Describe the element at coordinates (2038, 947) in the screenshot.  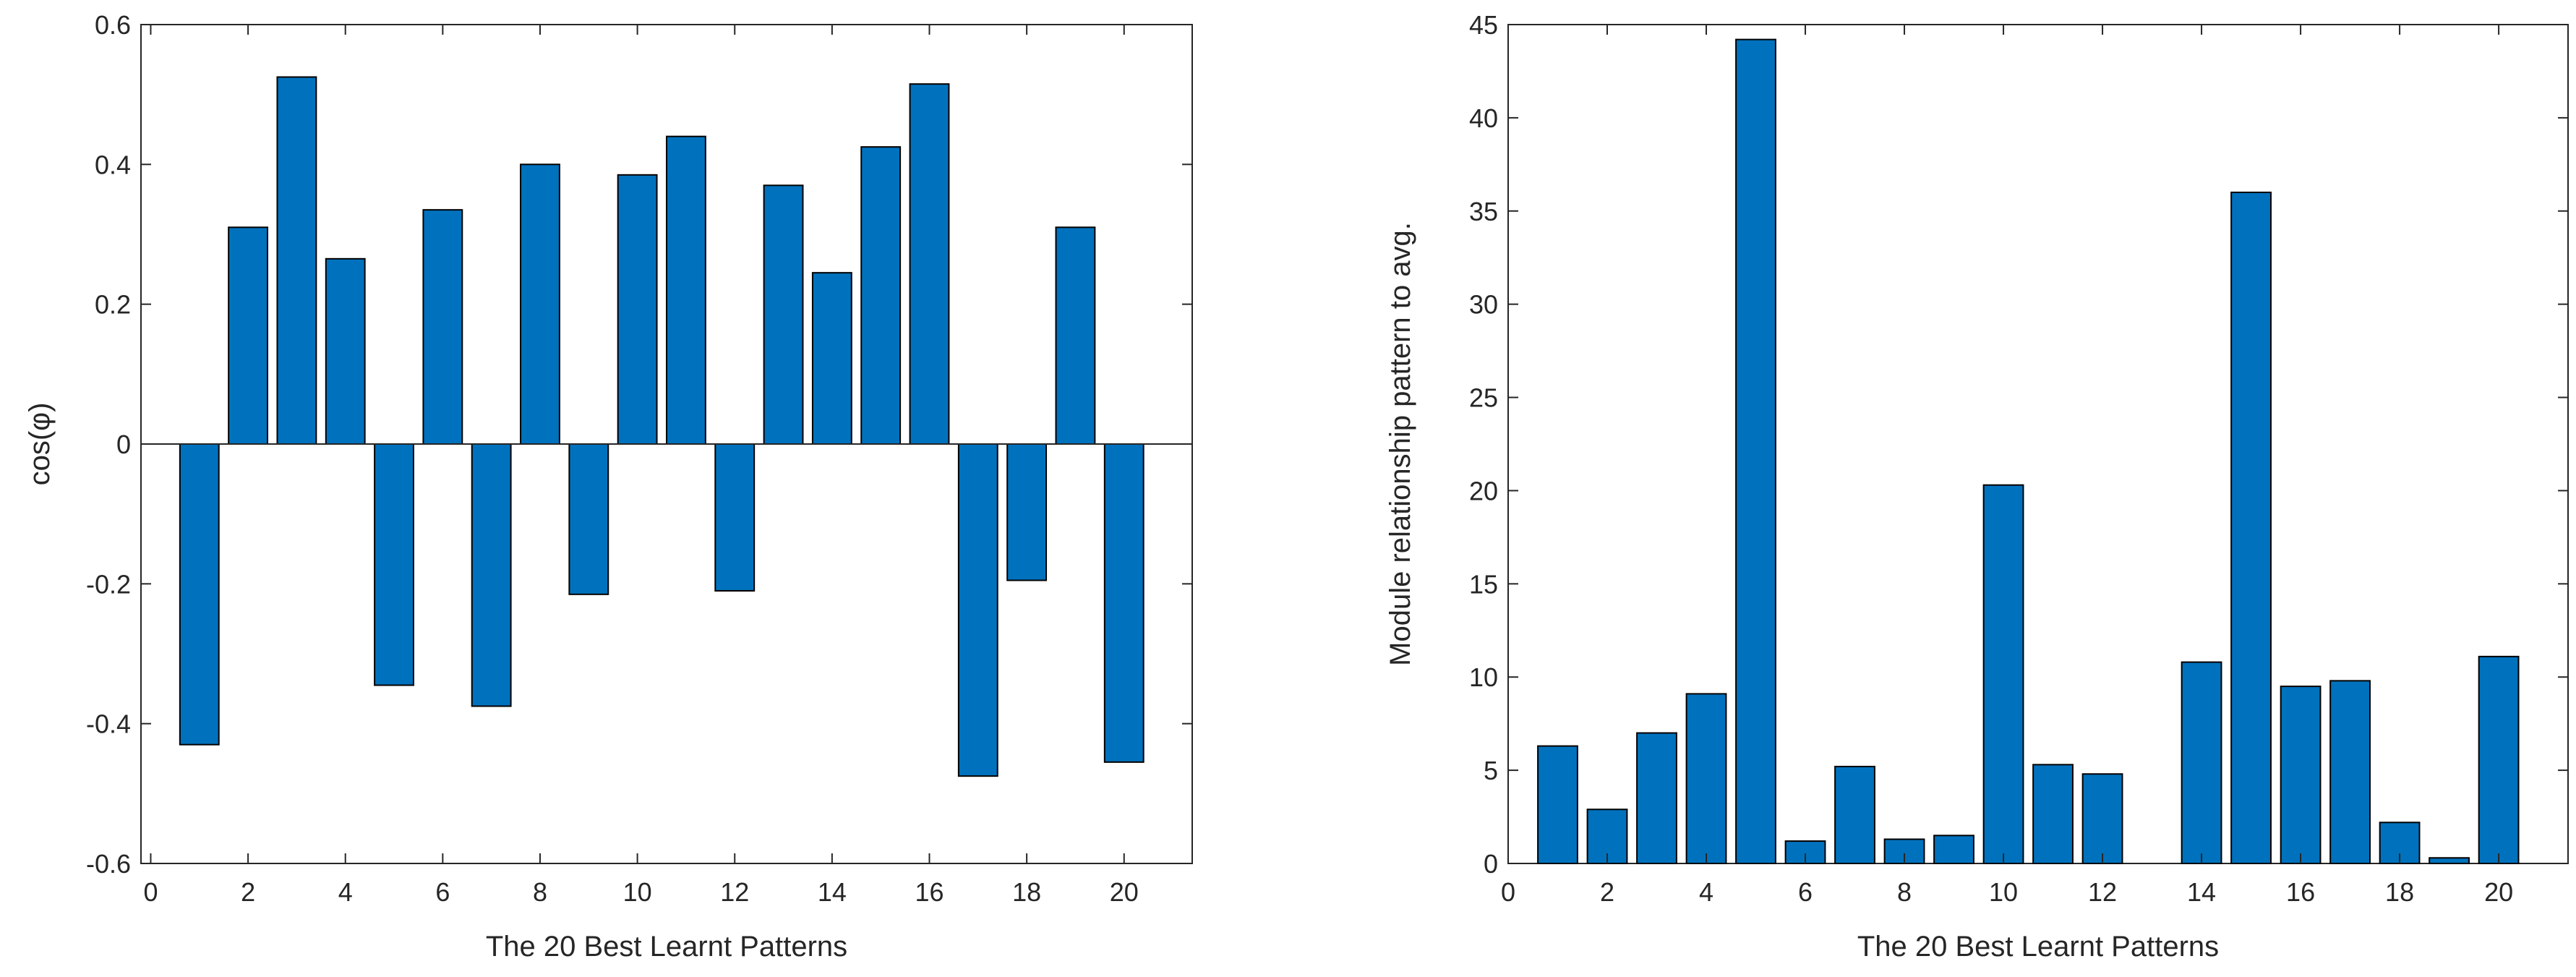
I see `x-axis-label-right: The 20 Best Learnt Patterns` at that location.